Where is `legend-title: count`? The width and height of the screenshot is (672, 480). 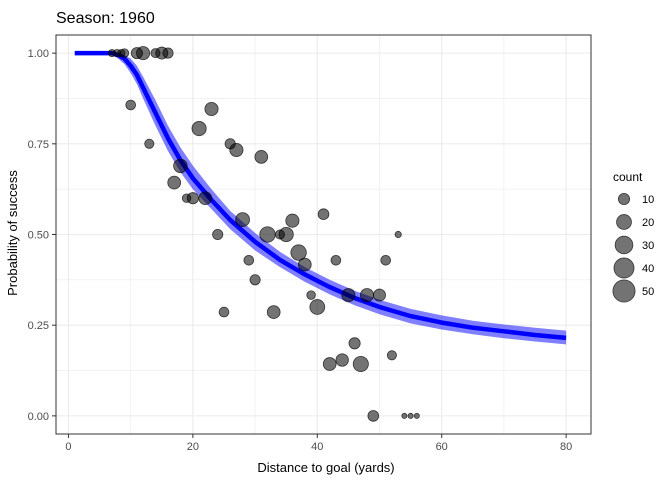 legend-title: count is located at coordinates (628, 177).